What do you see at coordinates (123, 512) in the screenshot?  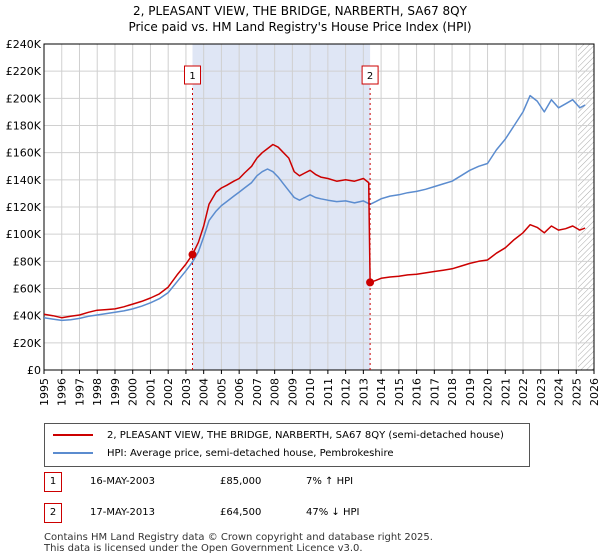 I see `sale-date-2: 17-MAY-2013` at bounding box center [123, 512].